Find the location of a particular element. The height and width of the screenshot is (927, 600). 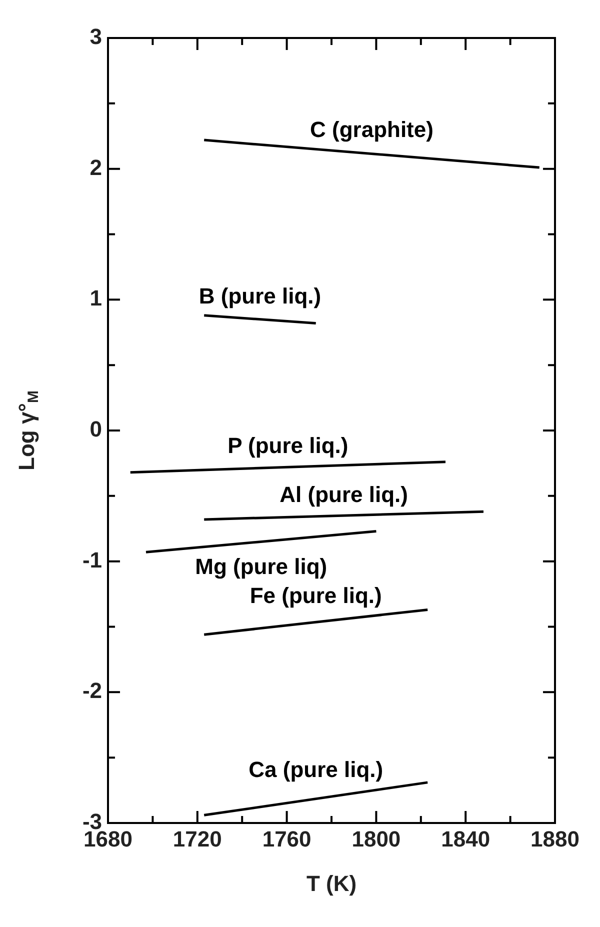

series-label: Mg (pure liq) is located at coordinates (261, 566).